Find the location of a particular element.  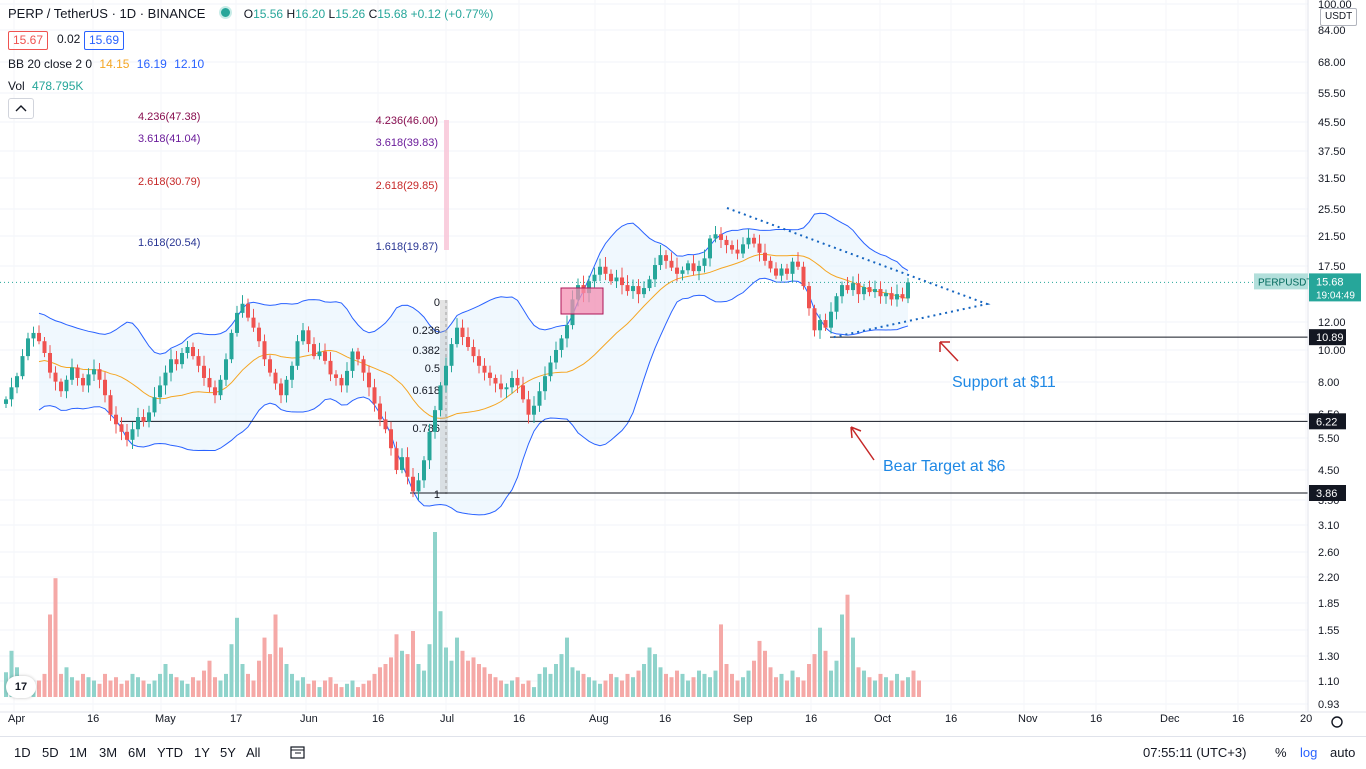

price-line-label-bg is located at coordinates (1327, 421).